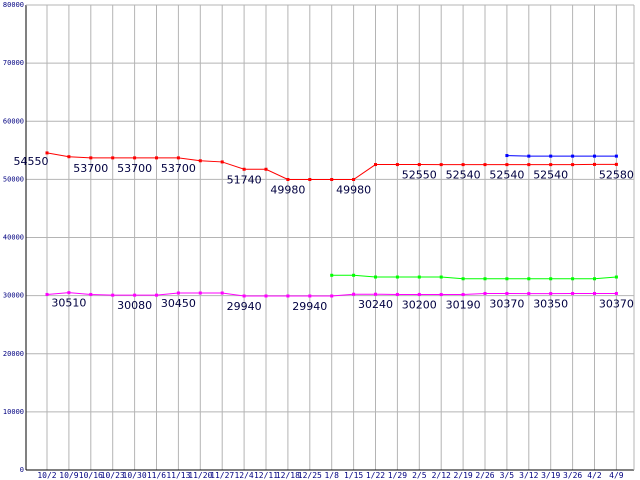 The height and width of the screenshot is (480, 640). I want to click on data-label: 30450, so click(178, 303).